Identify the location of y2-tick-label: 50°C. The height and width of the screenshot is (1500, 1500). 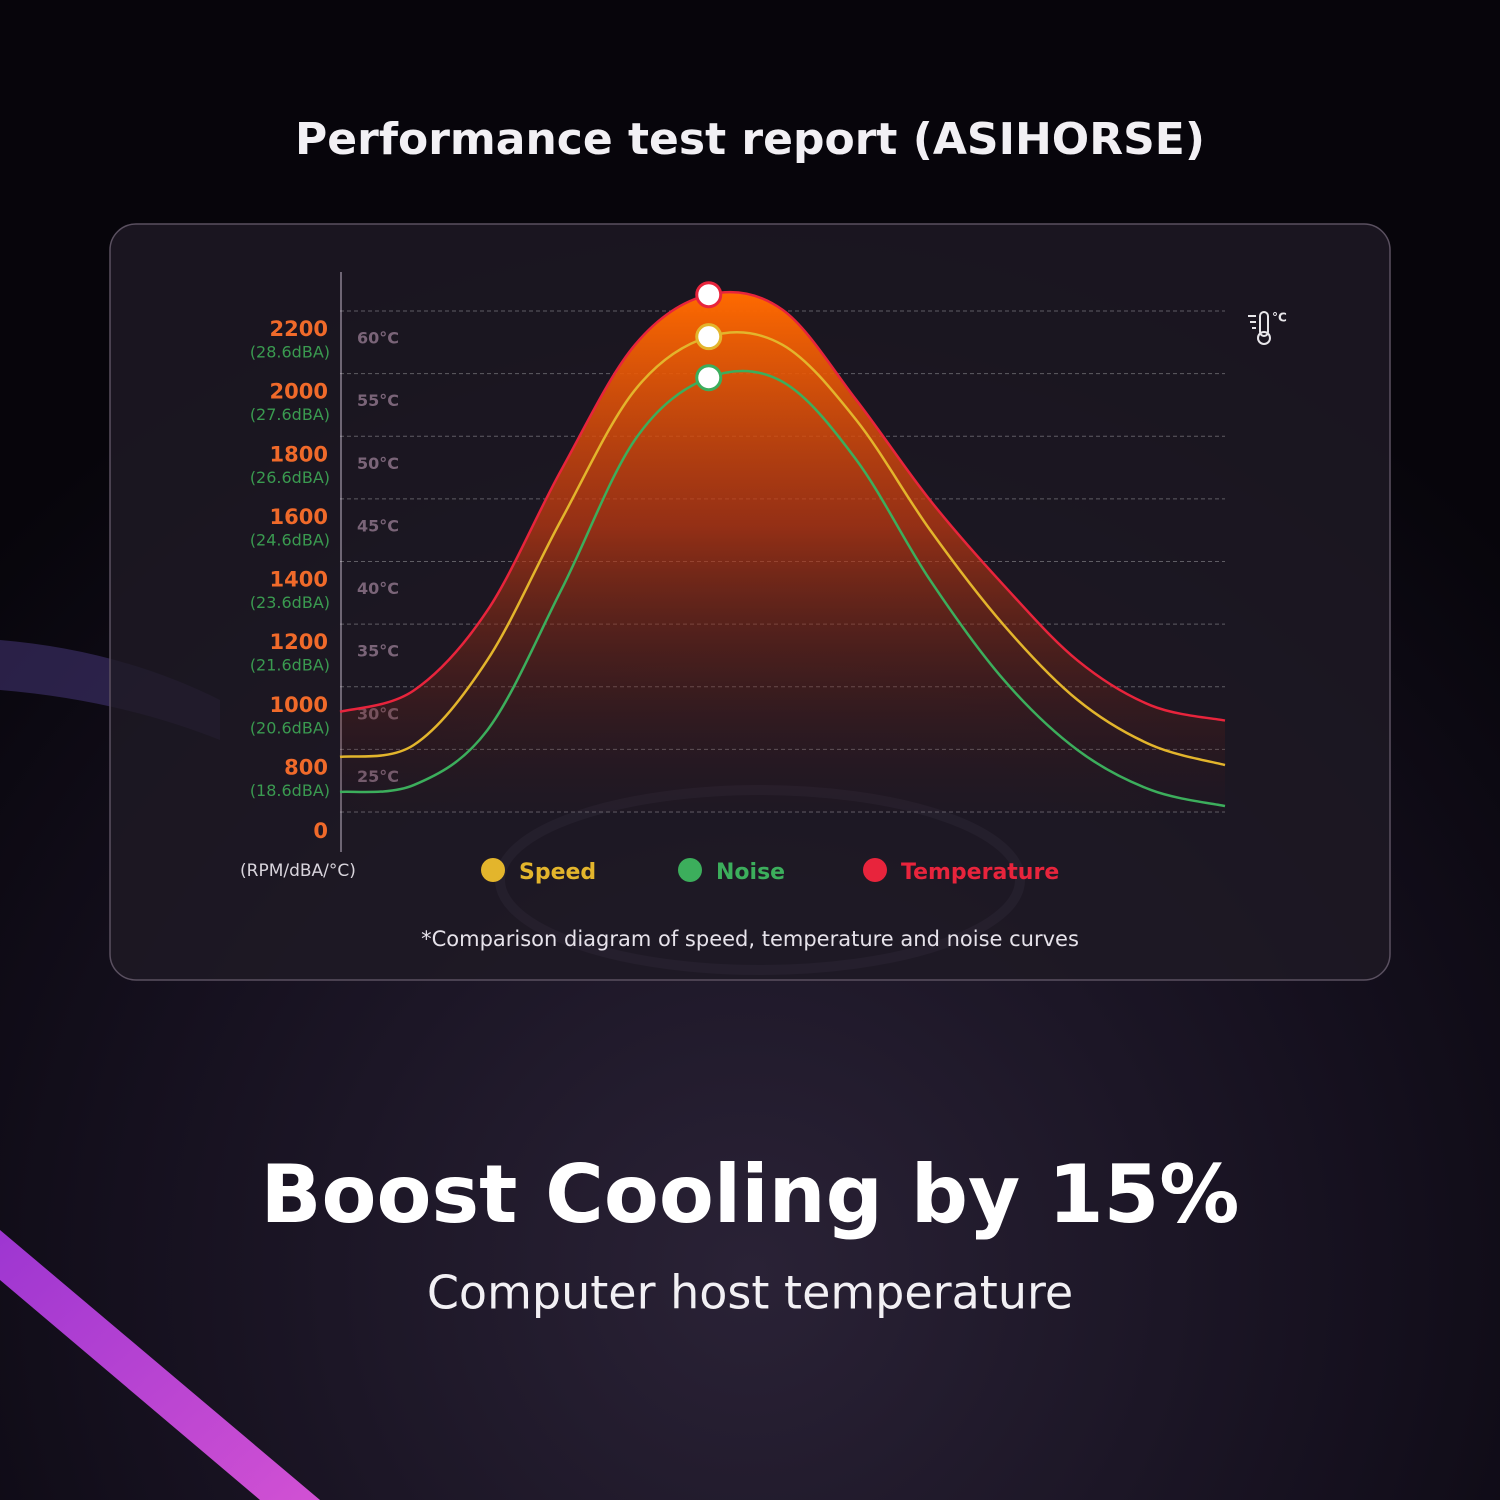
(378, 463).